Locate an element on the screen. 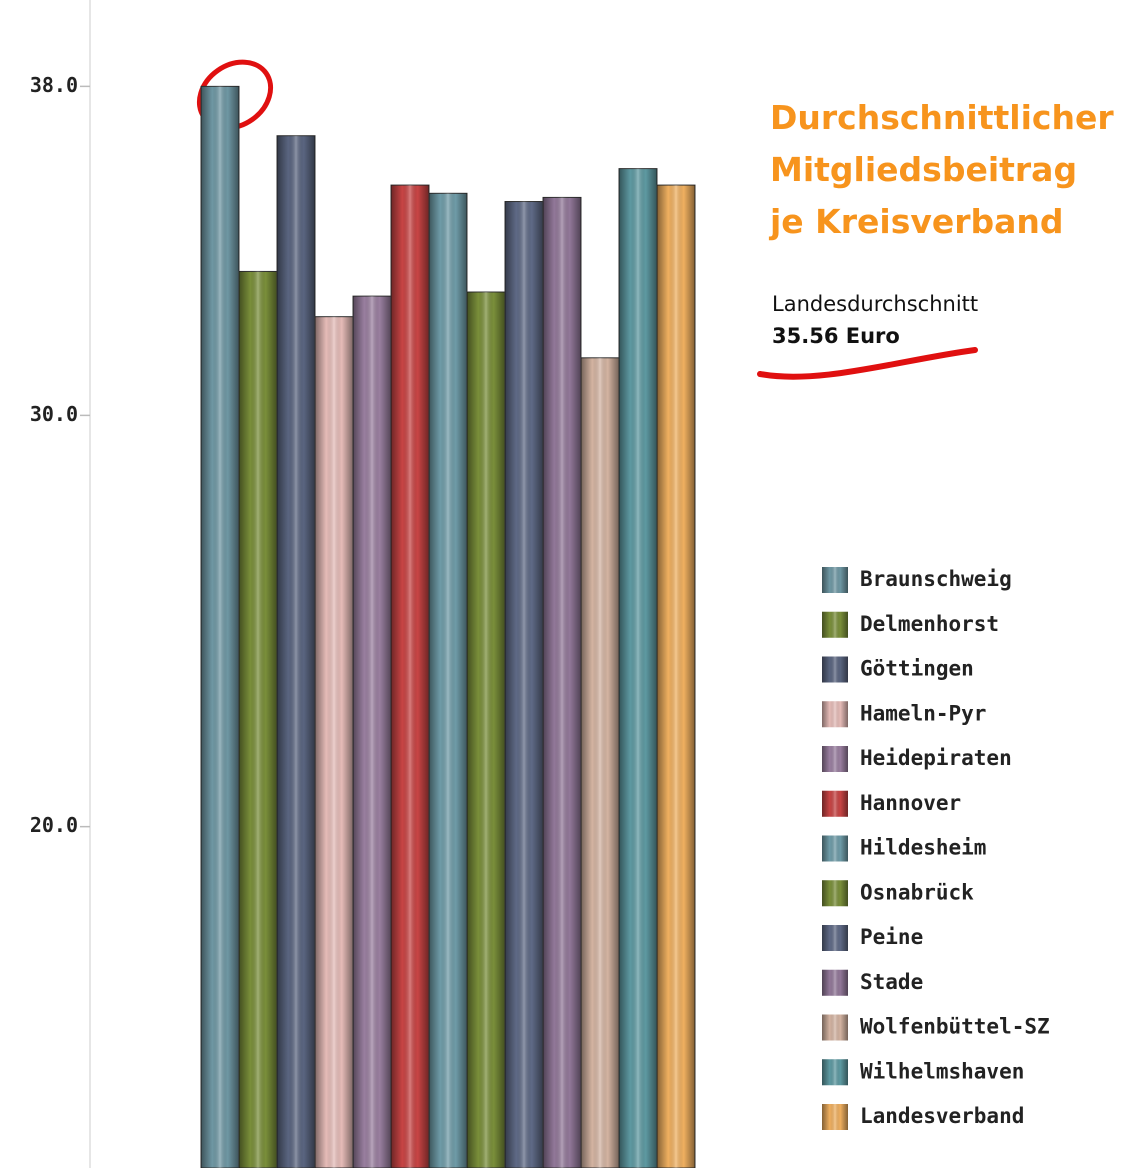 The width and height of the screenshot is (1128, 1168). legend-label: Osnabrück is located at coordinates (917, 892).